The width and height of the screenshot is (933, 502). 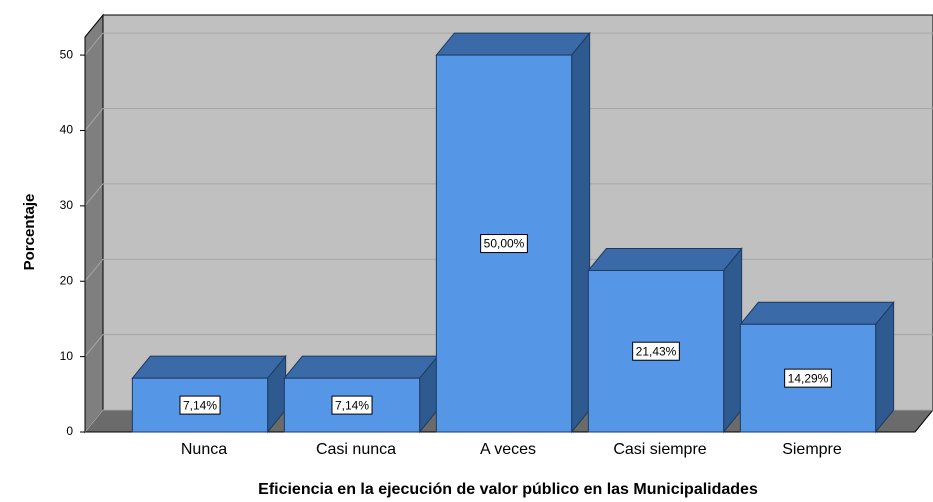 I want to click on y-tick-label: 50, so click(x=67, y=54).